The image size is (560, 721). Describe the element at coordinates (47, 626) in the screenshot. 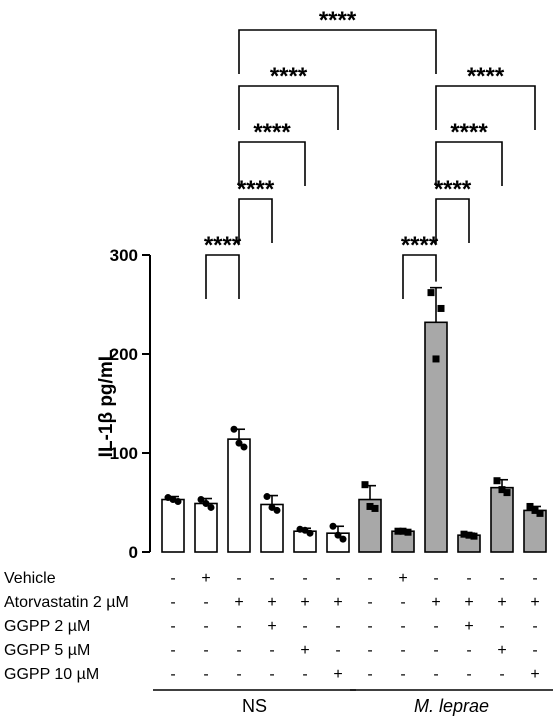

I see `condition-label: GGPP 2 µM` at that location.